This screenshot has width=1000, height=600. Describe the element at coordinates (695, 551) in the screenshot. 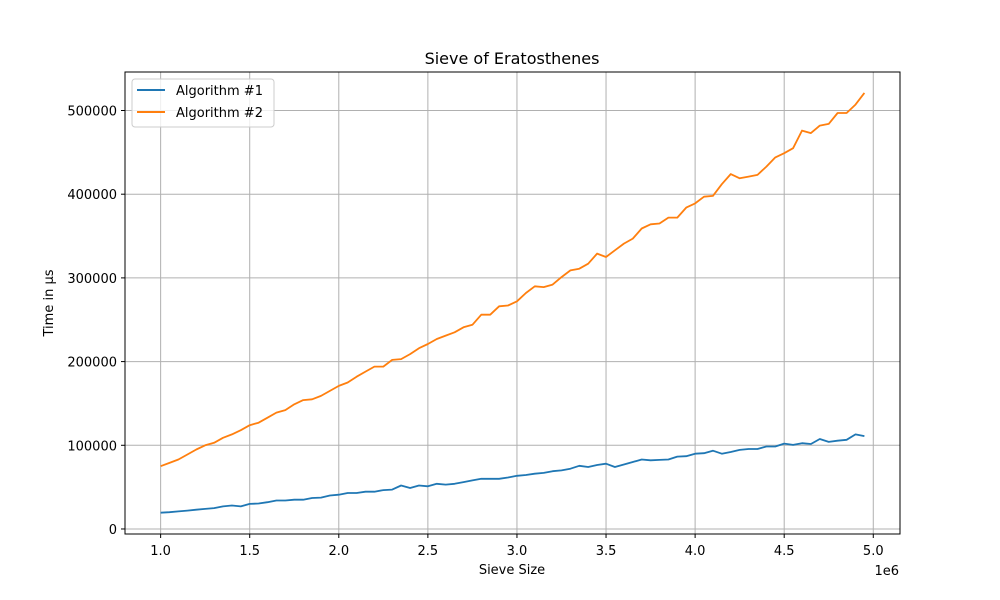

I see `x-tick-label: 4.0` at that location.